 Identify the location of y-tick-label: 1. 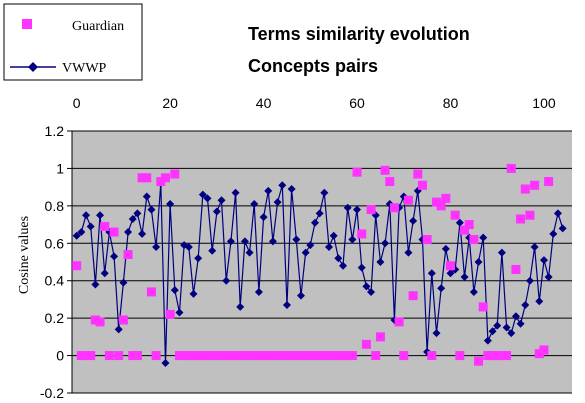
(60, 168).